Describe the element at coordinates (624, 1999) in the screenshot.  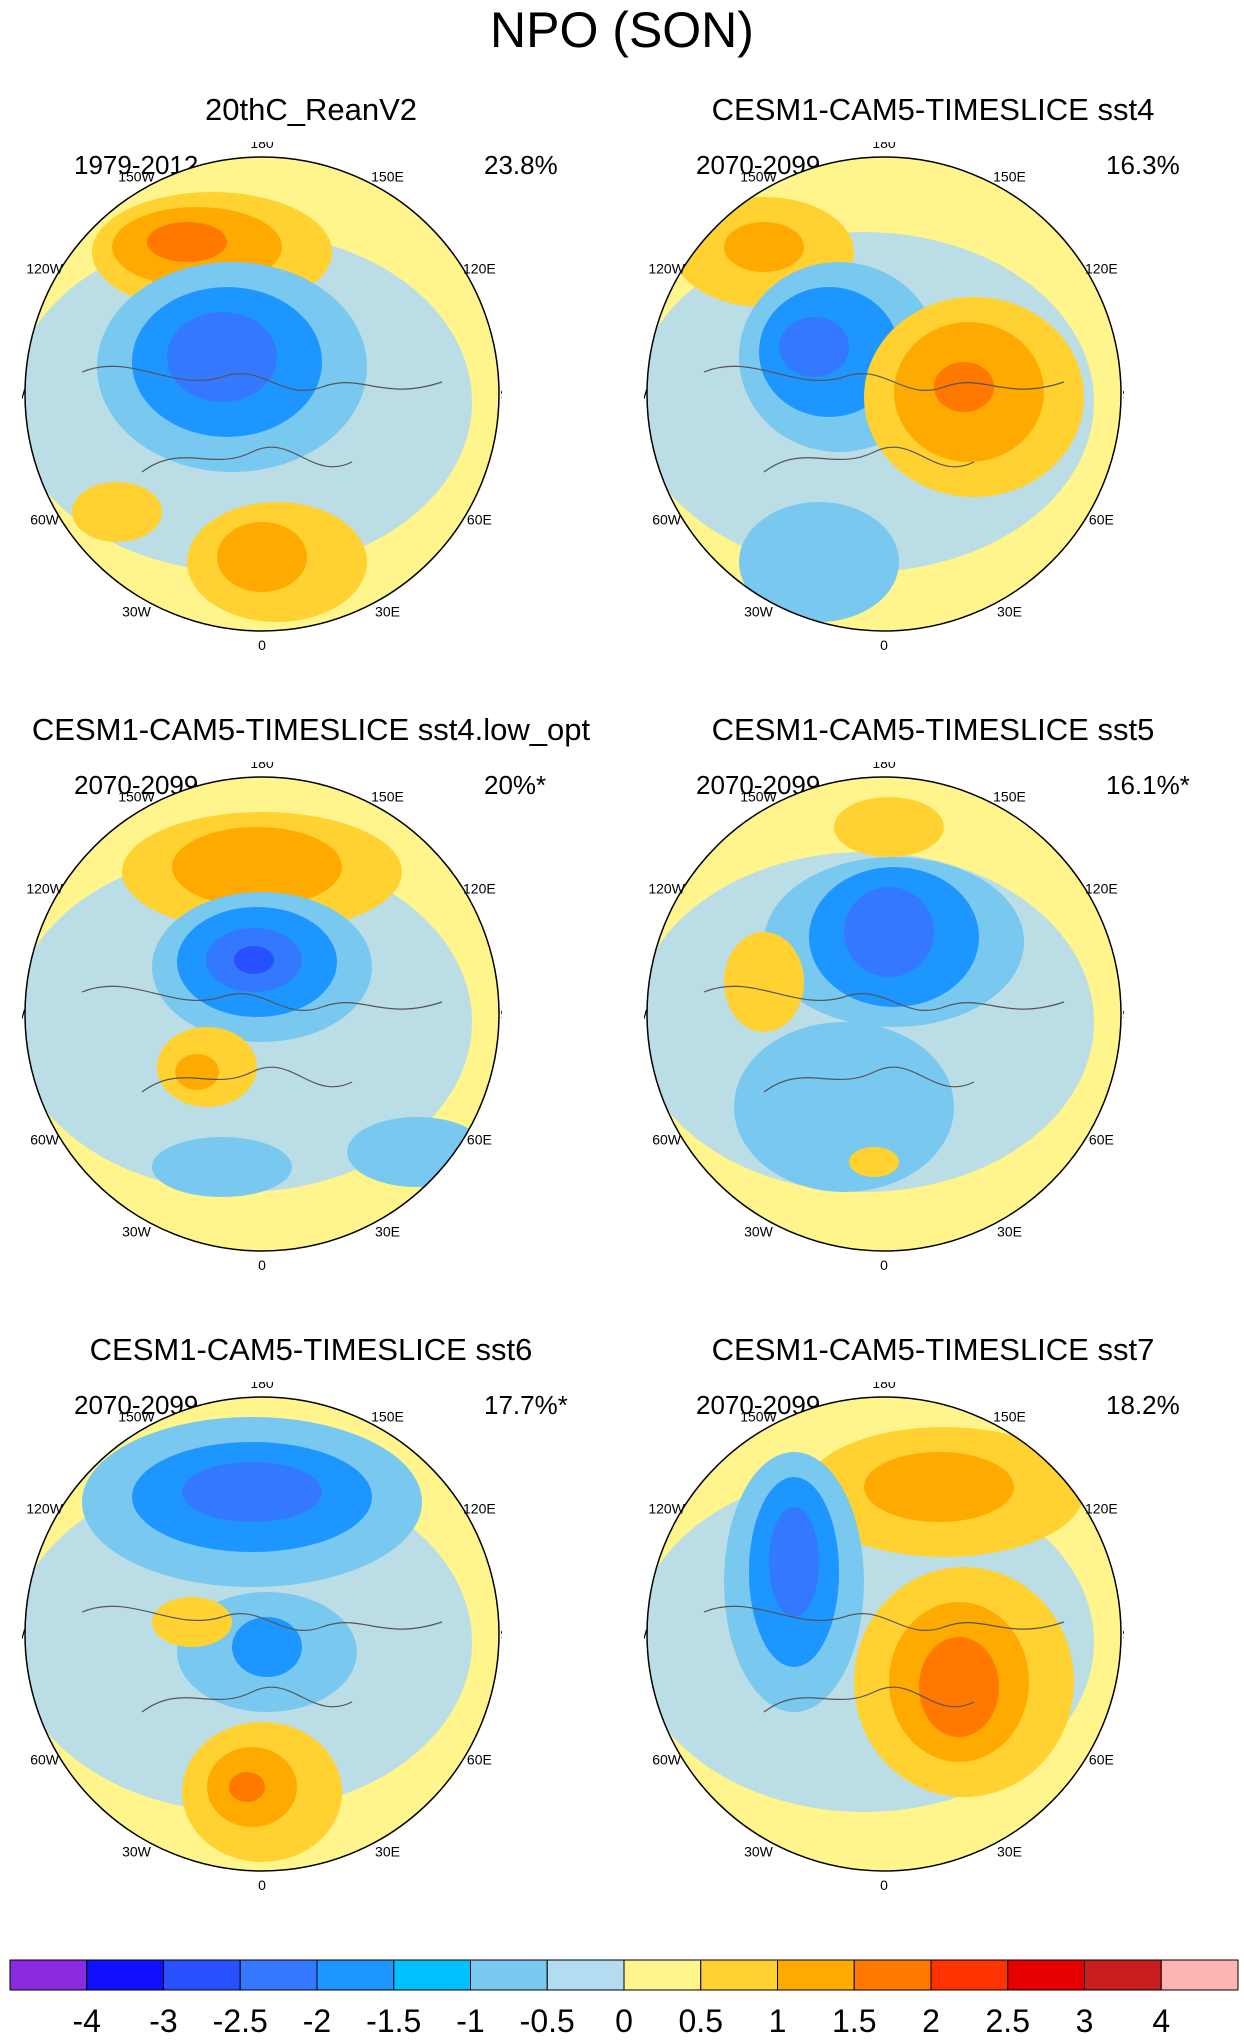
I see `colorbar: -4 -3 -2.5 -2 -1.5 -1 -0.5 0 0.5 1 1.5 2 2.5 3 4` at that location.